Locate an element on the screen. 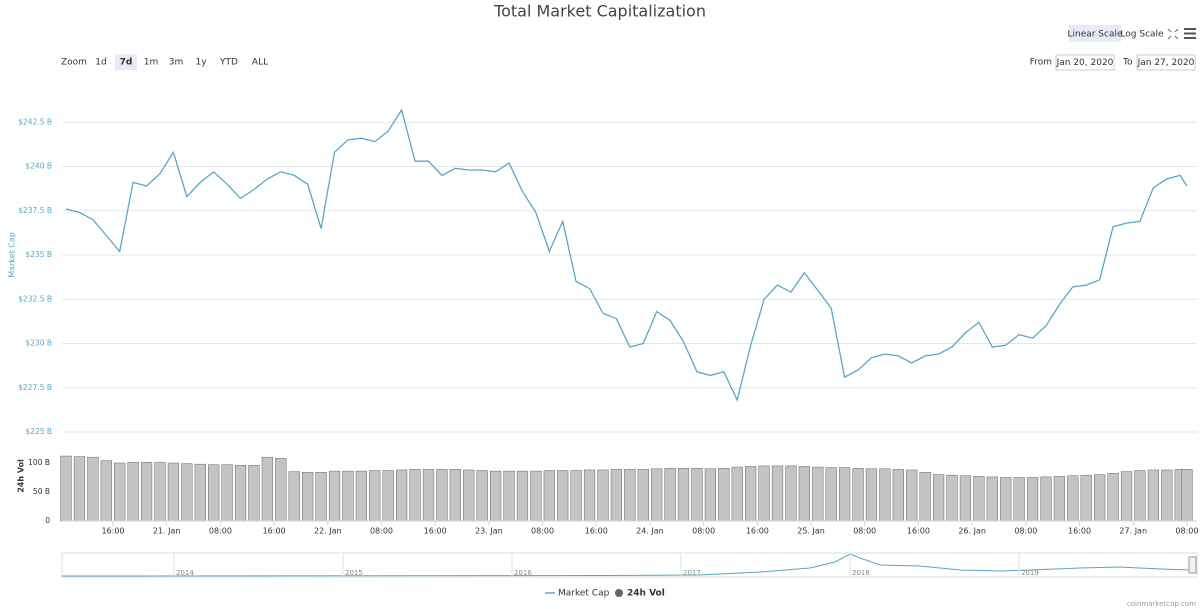  log-scale-button: Log Scale is located at coordinates (1142, 35).